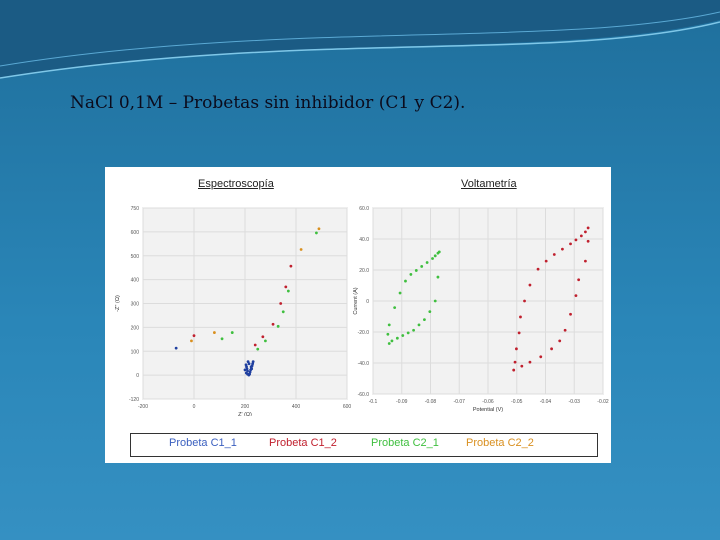 The height and width of the screenshot is (540, 720). What do you see at coordinates (135, 233) in the screenshot?
I see `y-tick-label: 600` at bounding box center [135, 233].